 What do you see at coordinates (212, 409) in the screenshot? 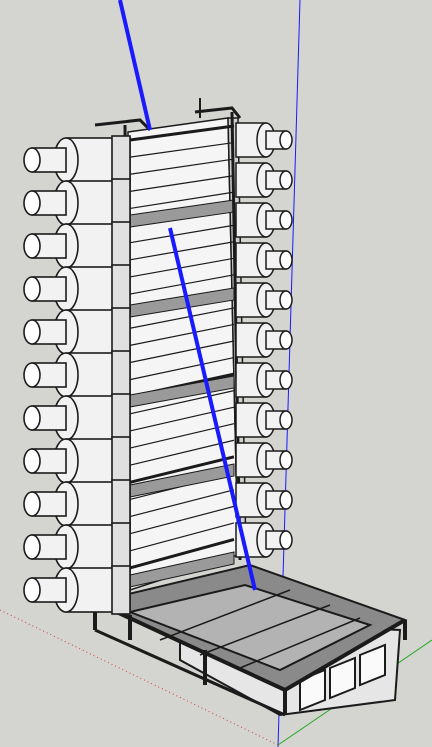
I see `blue-guide-main` at bounding box center [212, 409].